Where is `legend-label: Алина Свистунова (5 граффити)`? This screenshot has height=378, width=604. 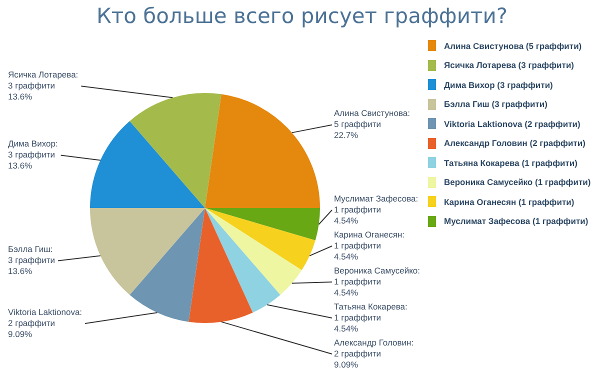 legend-label: Алина Свистунова (5 граффити) is located at coordinates (513, 45).